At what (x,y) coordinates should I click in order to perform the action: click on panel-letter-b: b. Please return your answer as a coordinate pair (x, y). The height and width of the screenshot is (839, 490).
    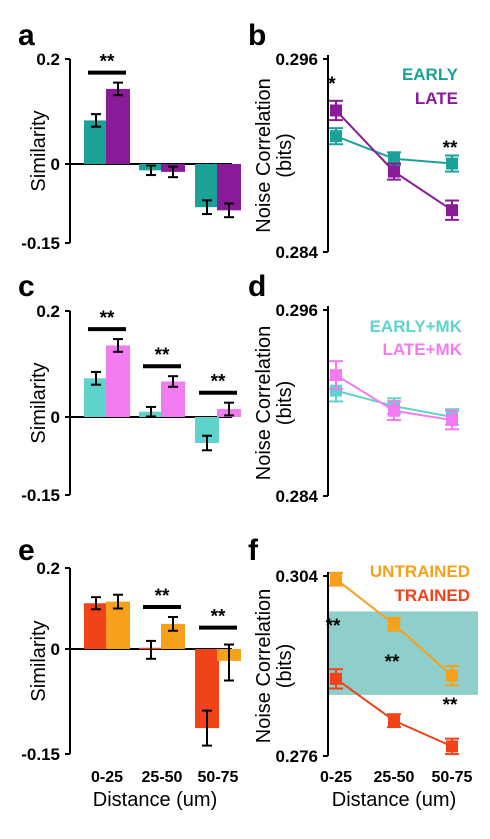
    Looking at the image, I should click on (257, 35).